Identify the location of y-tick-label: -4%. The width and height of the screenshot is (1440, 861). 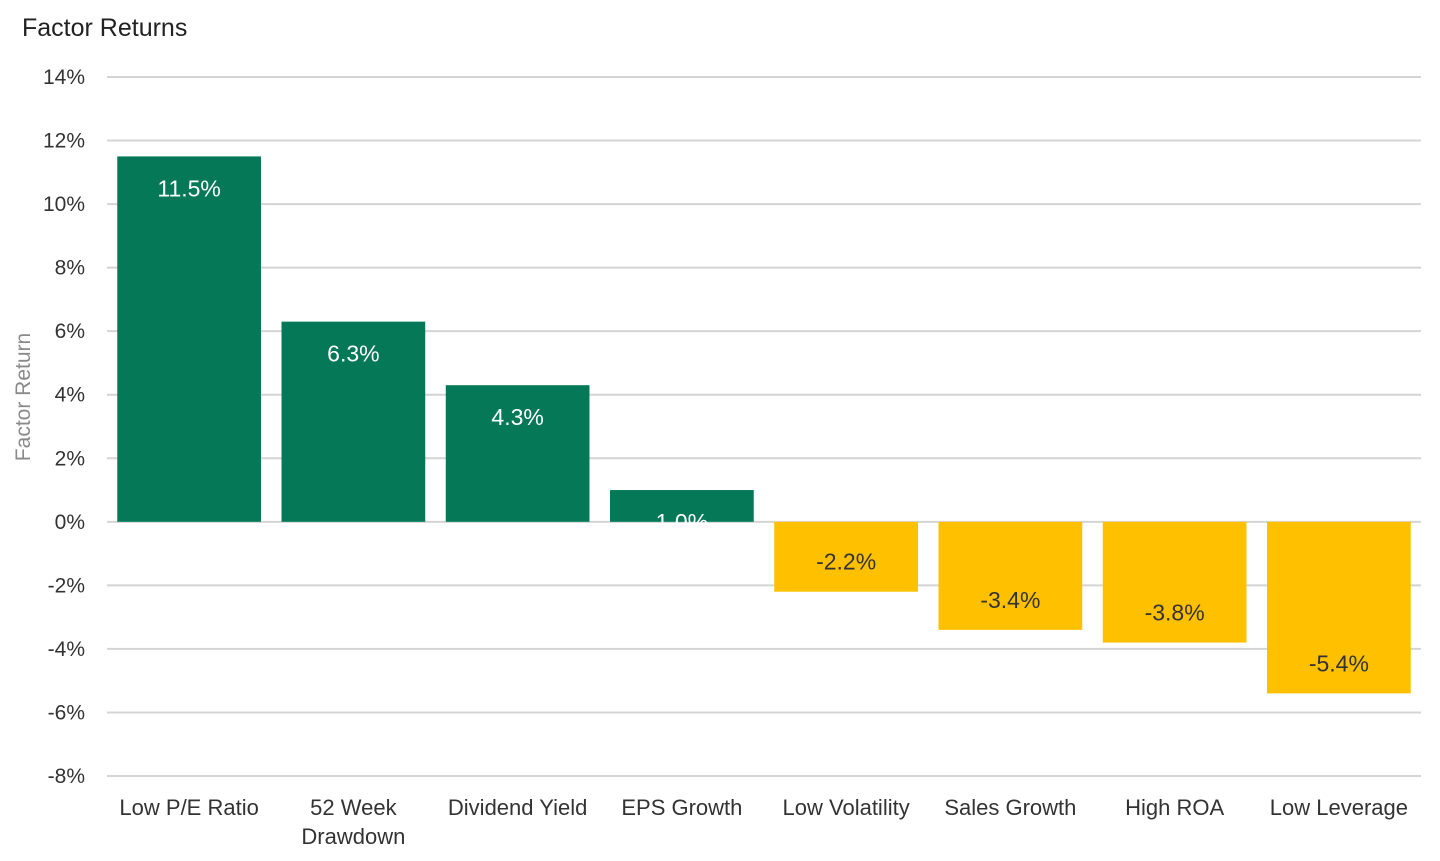
(66, 649).